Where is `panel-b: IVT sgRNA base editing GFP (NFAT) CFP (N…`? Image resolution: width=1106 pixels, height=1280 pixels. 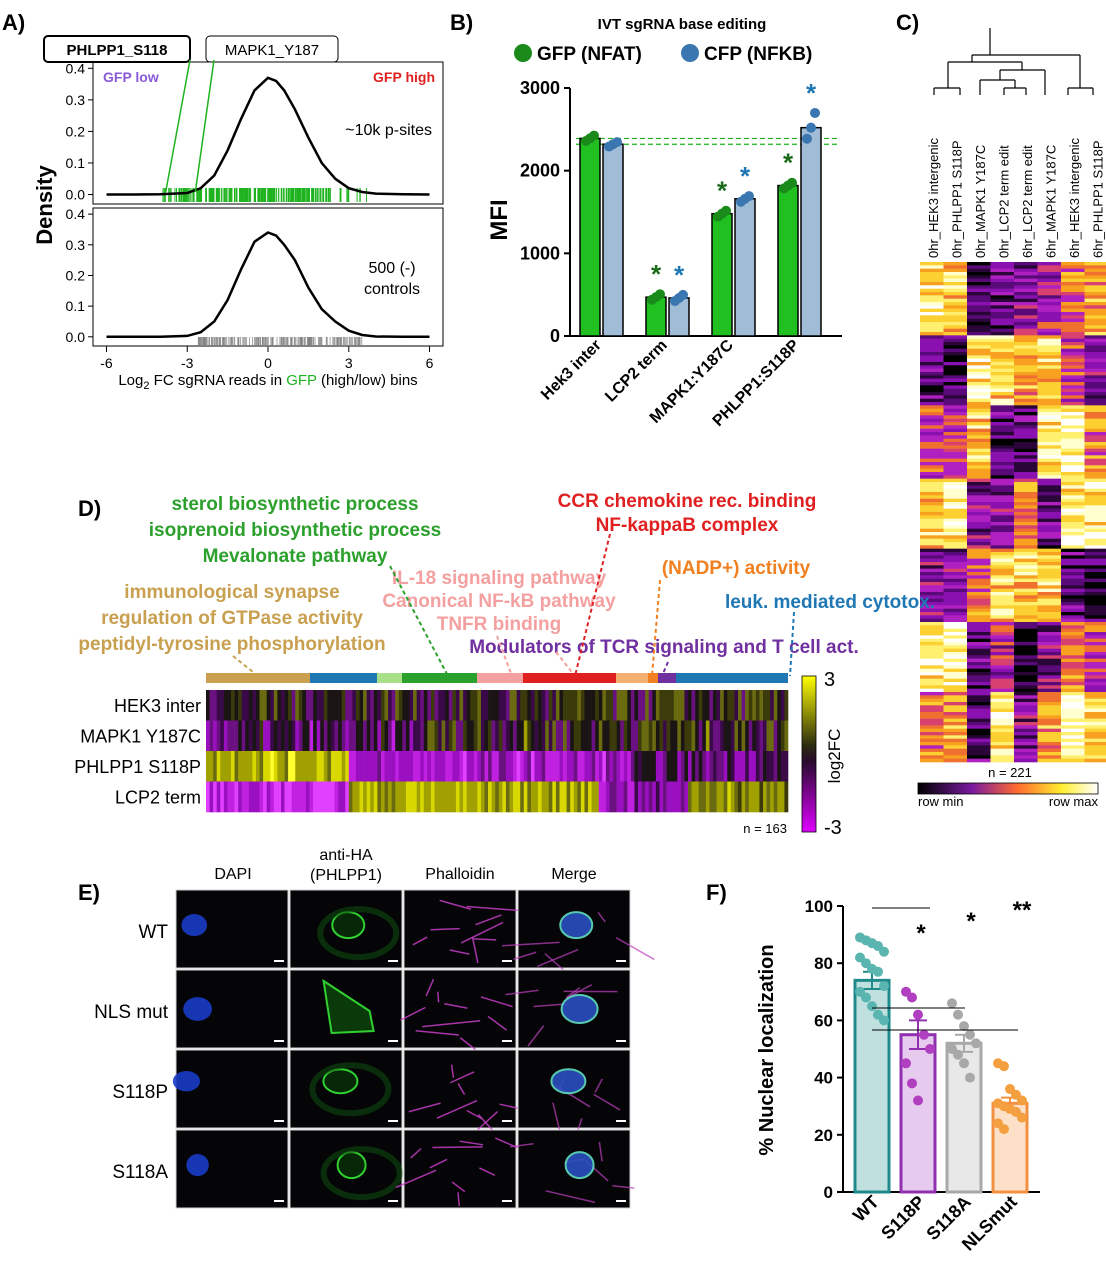 panel-b: IVT sgRNA base editing GFP (NFAT) CFP (N… is located at coordinates (664, 223).